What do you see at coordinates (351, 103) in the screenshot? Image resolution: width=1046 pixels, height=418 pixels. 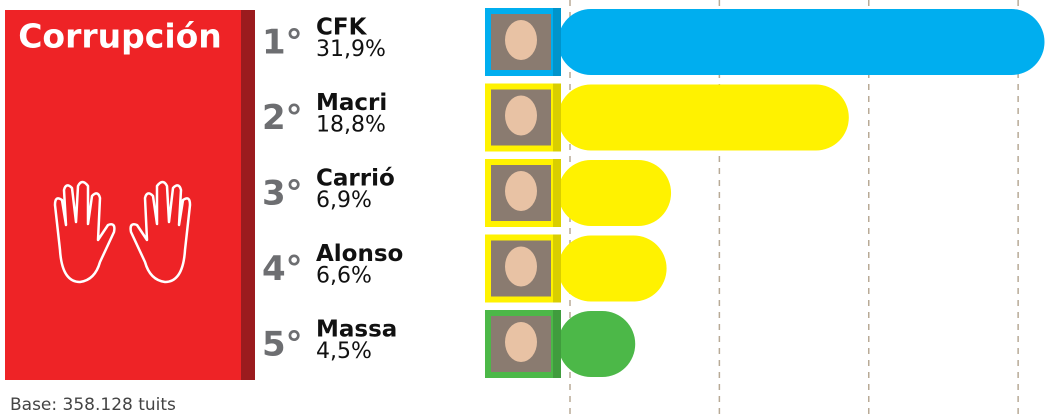 I see `candidate-name: Macri` at bounding box center [351, 103].